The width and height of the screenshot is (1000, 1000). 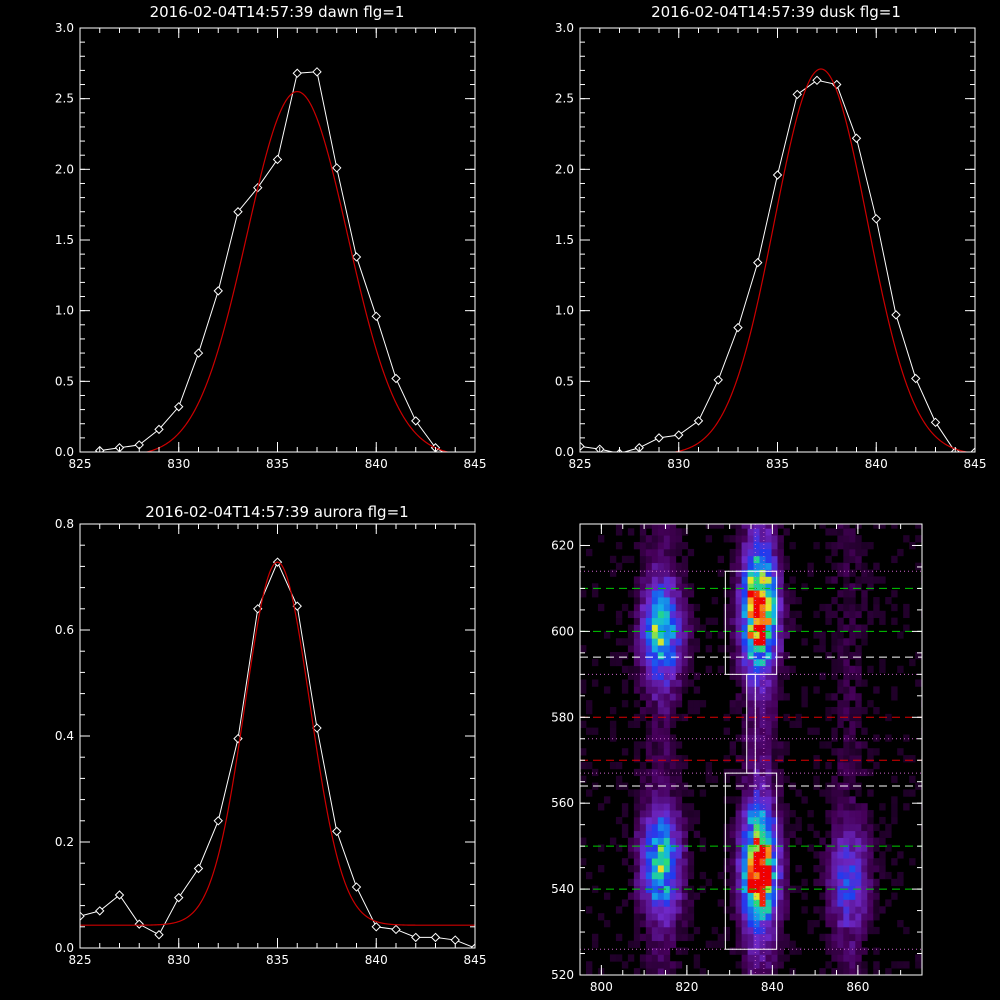 I want to click on chart-title: 2016-02-04T14:57:39 dusk flg=1, so click(x=776, y=12).